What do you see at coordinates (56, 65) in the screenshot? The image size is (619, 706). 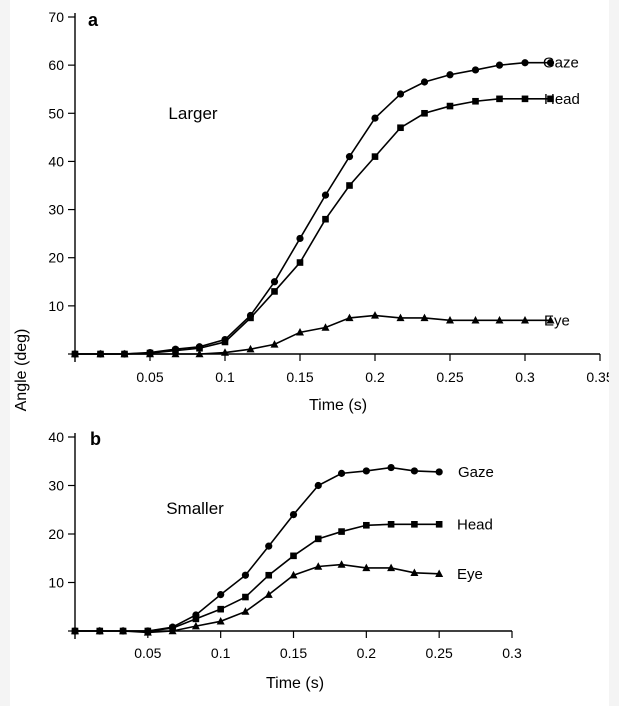 I see `y-tick-label: 60` at bounding box center [56, 65].